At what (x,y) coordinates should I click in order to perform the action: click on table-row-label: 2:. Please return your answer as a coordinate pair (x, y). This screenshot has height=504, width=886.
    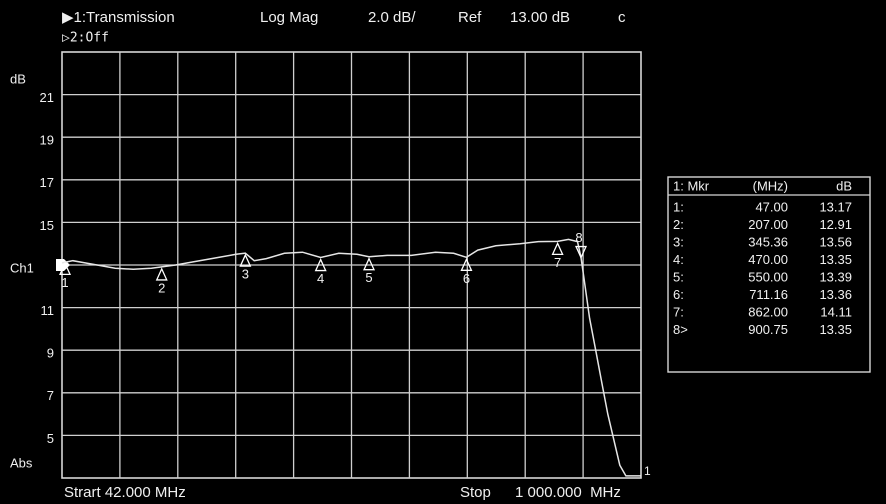
    Looking at the image, I should click on (678, 224).